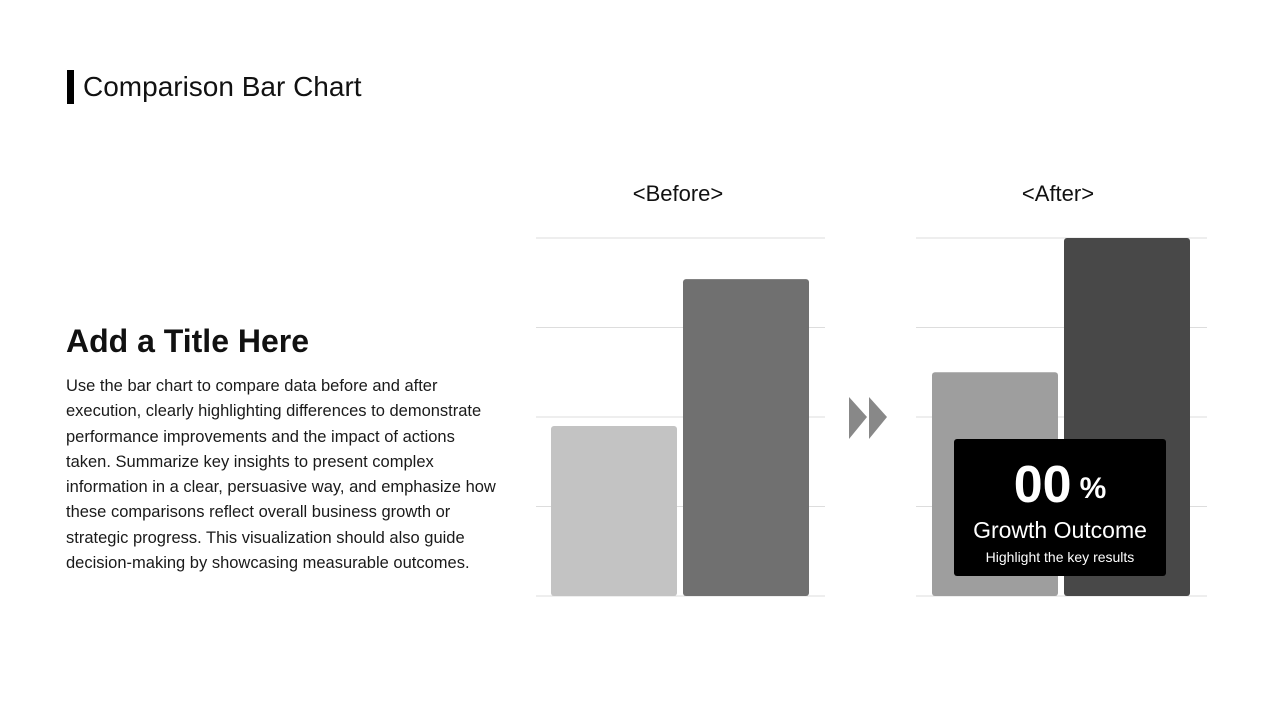 The image size is (1280, 720). What do you see at coordinates (70, 87) in the screenshot?
I see `header-accent-bar` at bounding box center [70, 87].